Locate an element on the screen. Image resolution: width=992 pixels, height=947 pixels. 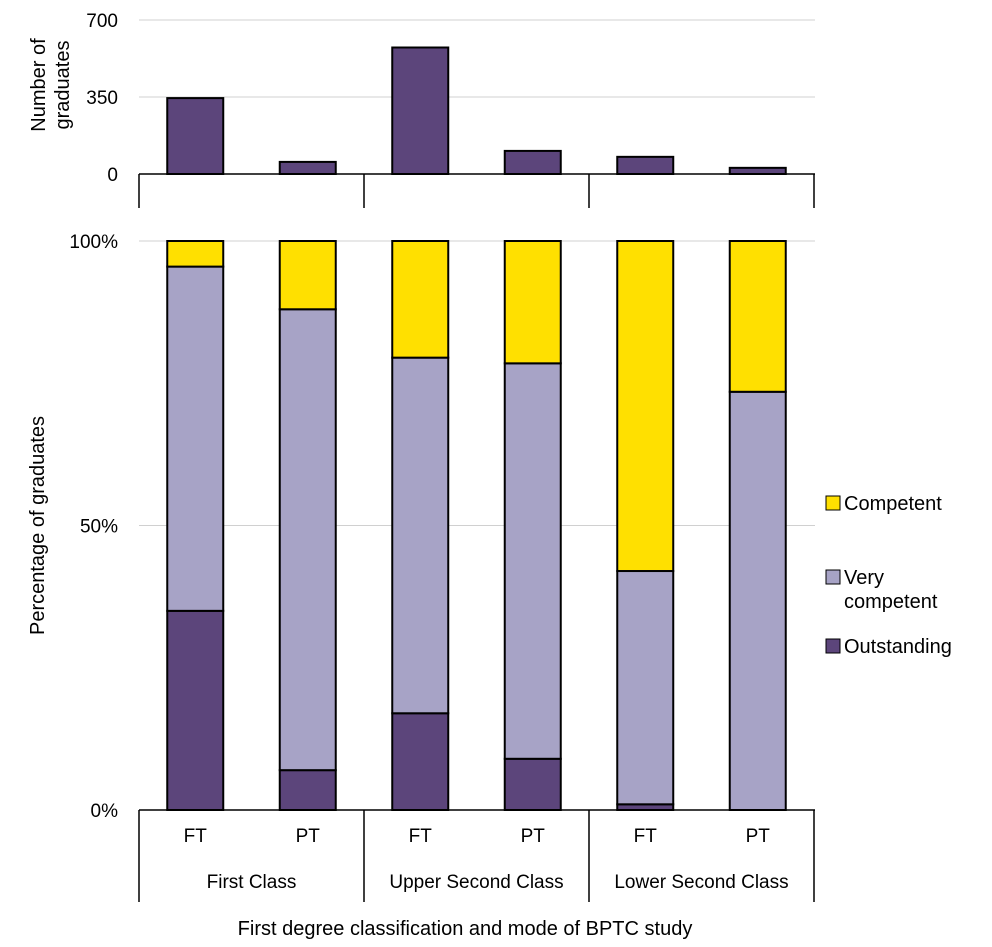
top-y-tick-label: 350 is located at coordinates (102, 98).